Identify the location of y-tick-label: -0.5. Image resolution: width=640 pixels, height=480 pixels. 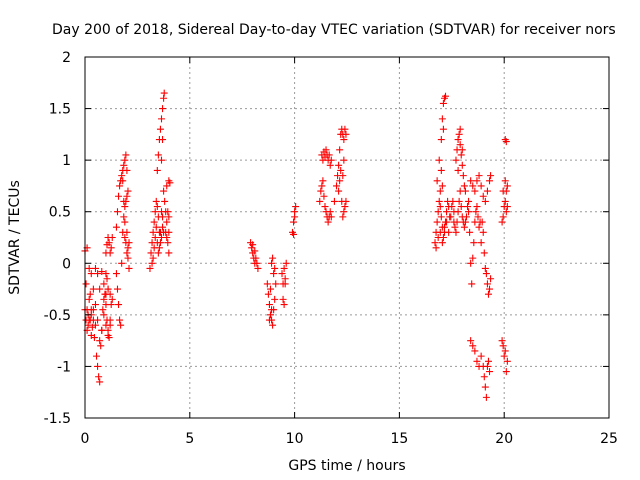
(57, 316).